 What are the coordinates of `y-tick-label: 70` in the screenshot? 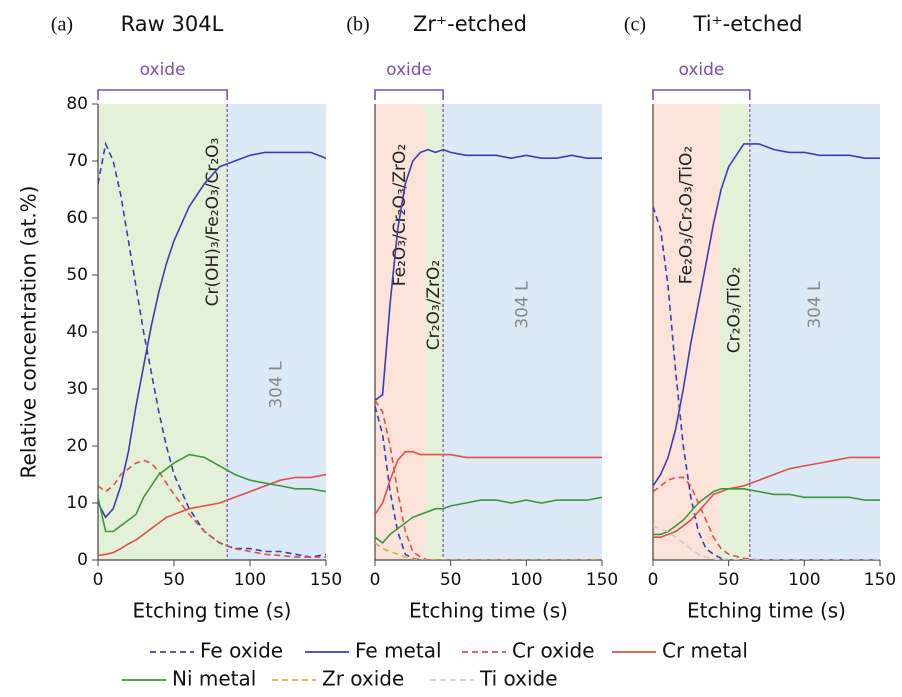 It's located at (77, 161).